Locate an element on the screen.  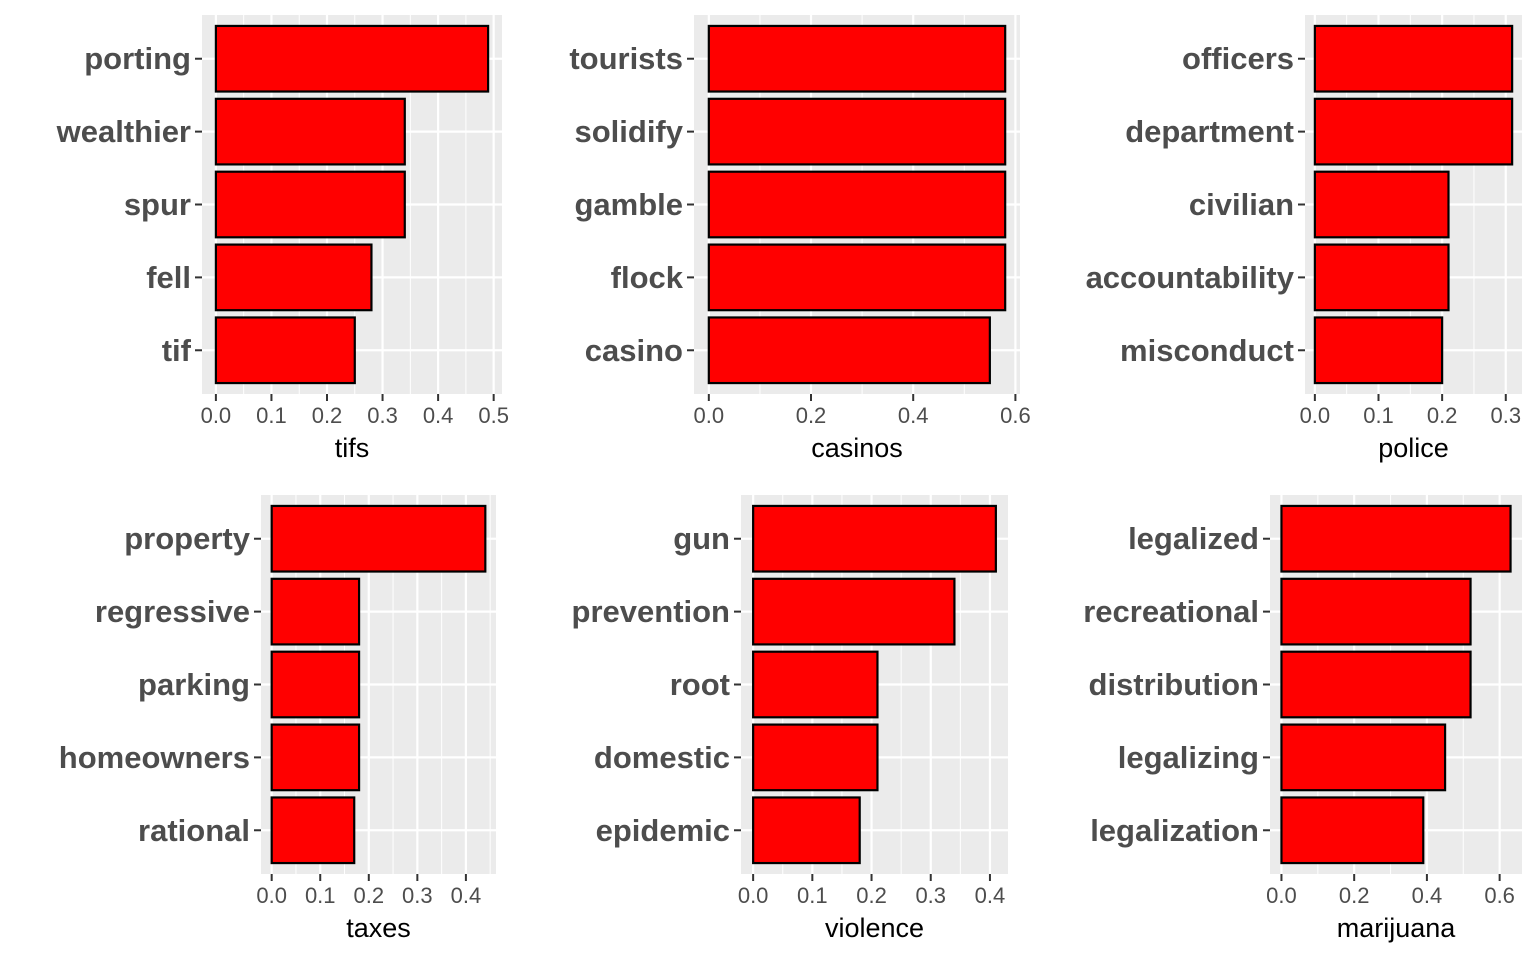
category-label-domestic: domestic is located at coordinates (662, 757).